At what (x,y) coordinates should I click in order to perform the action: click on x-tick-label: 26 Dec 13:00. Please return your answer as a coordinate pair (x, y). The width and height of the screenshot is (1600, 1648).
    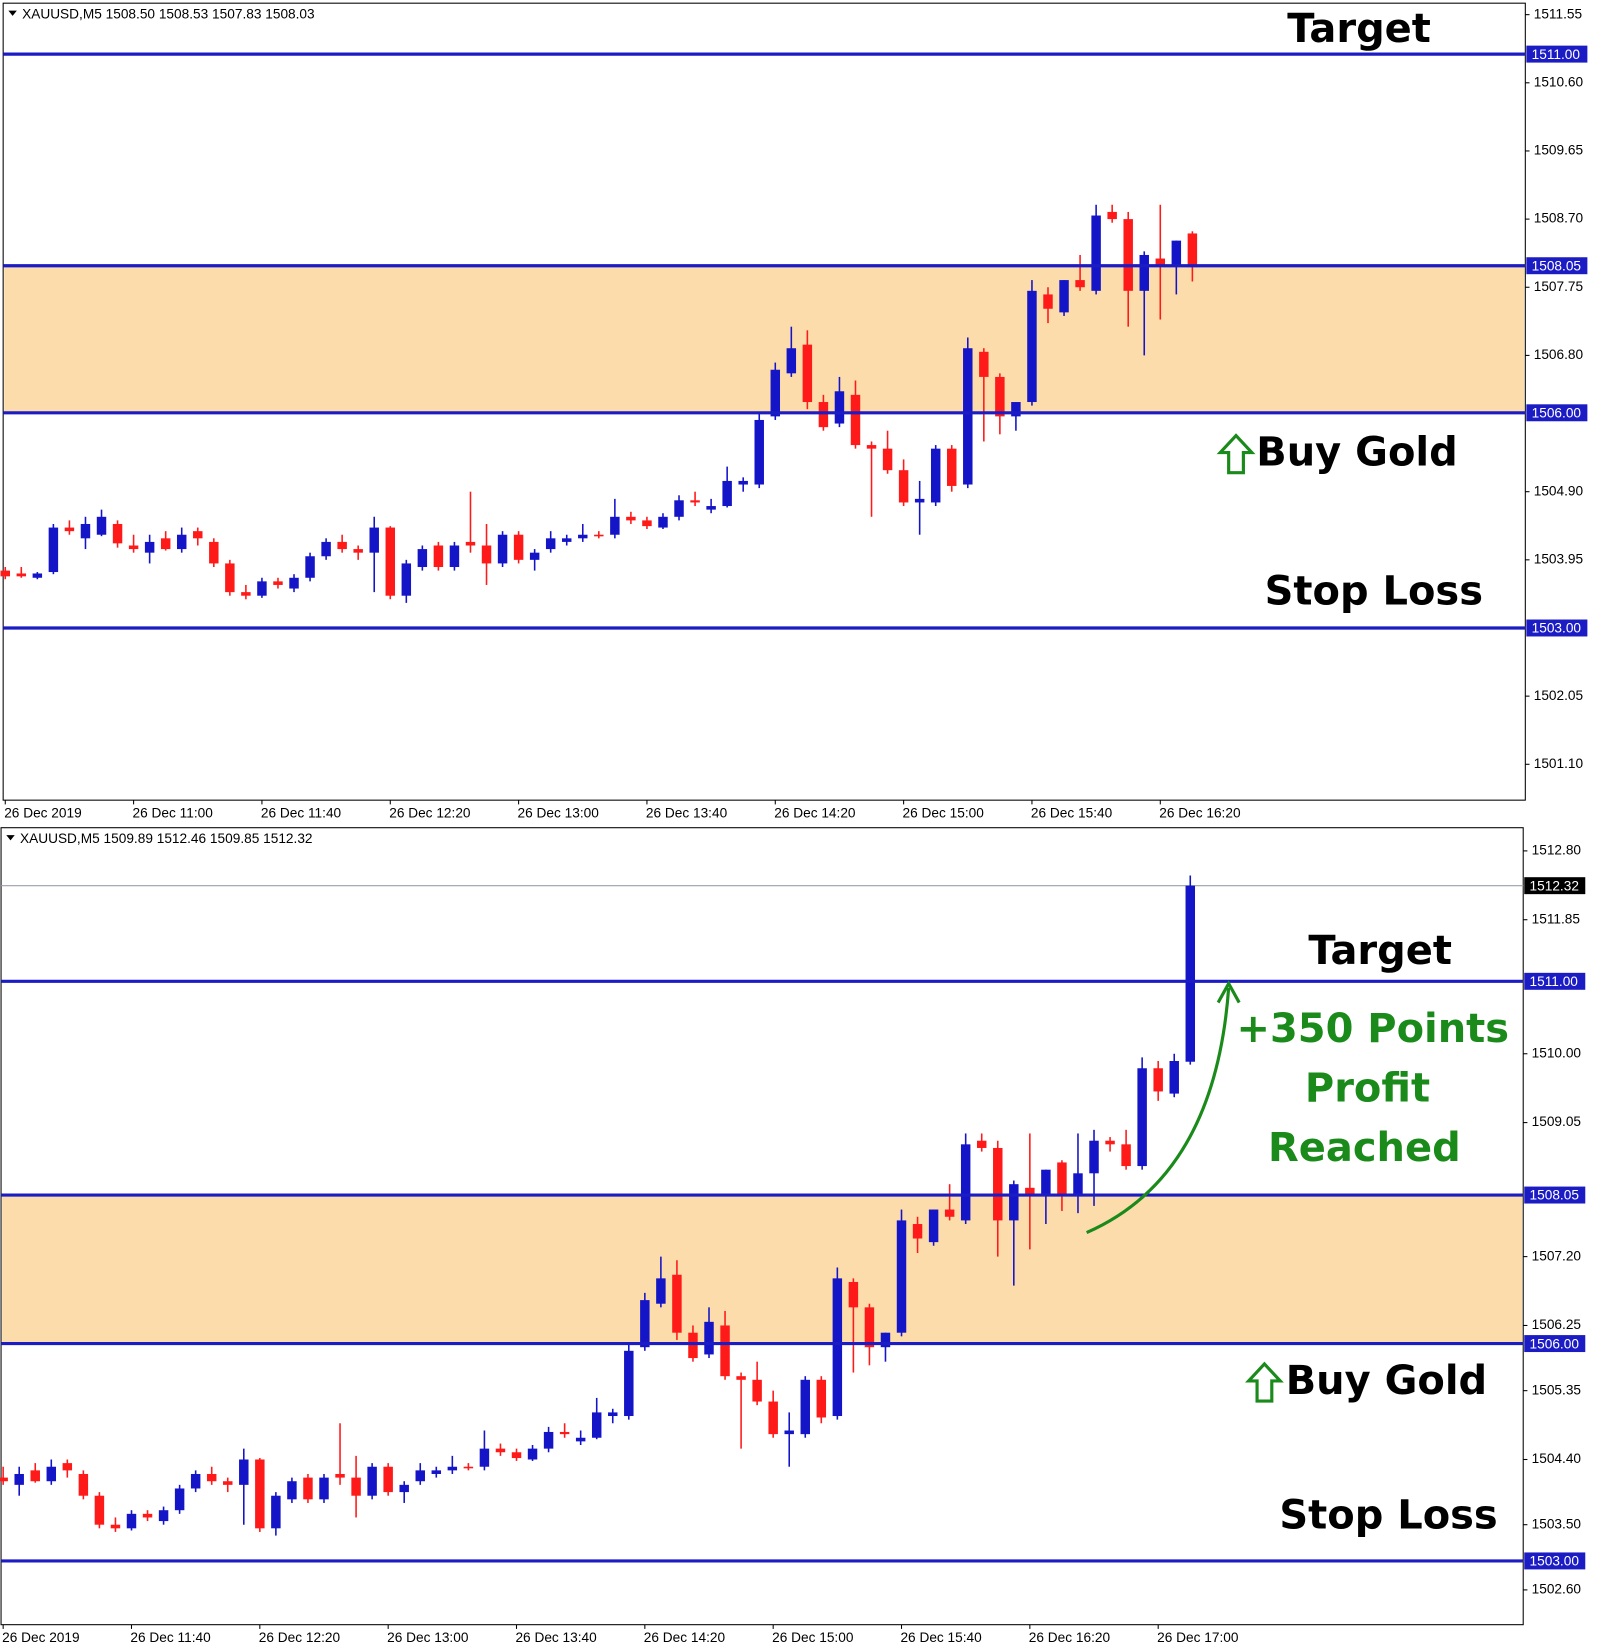
    Looking at the image, I should click on (559, 813).